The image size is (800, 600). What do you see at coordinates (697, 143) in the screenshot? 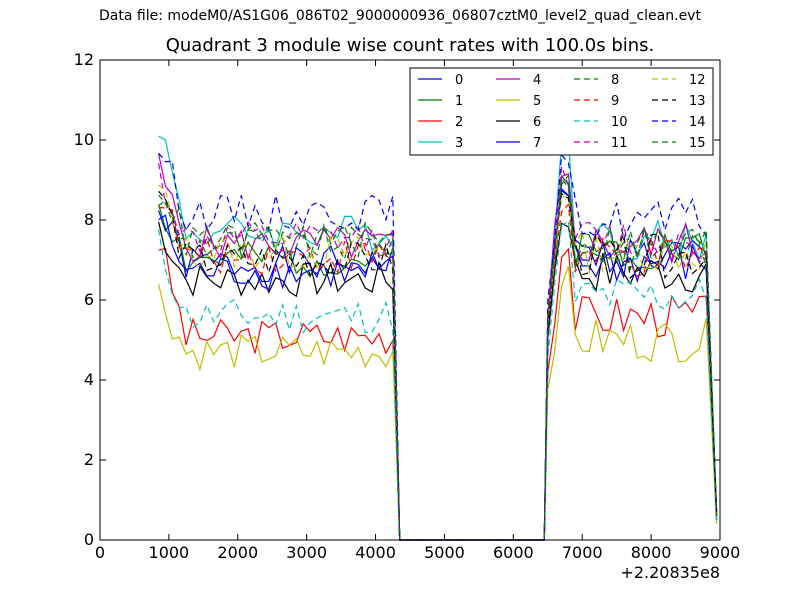
I see `legend-label-15: 15` at bounding box center [697, 143].